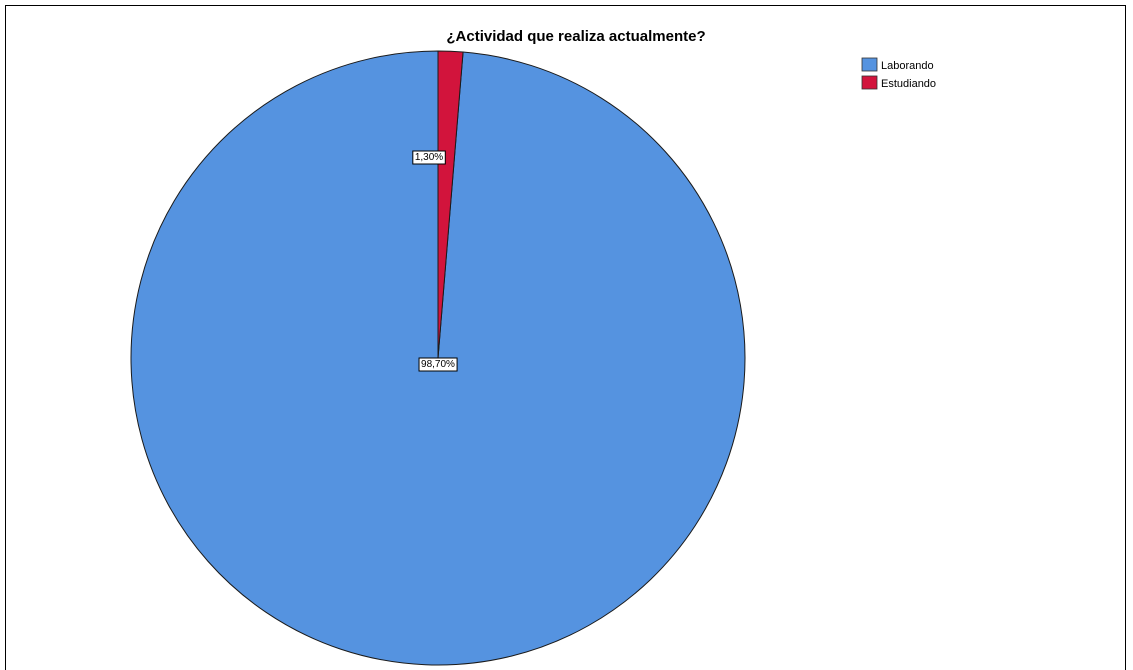  I want to click on data-label-box-laborando, so click(438, 364).